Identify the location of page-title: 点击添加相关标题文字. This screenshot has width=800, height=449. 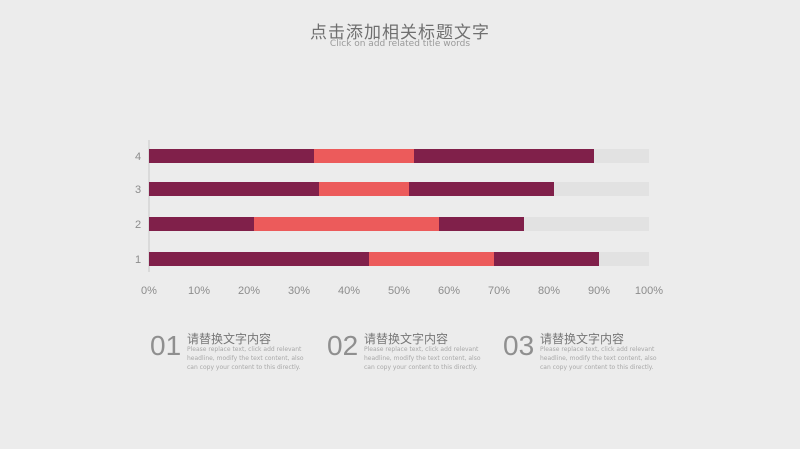
(400, 33).